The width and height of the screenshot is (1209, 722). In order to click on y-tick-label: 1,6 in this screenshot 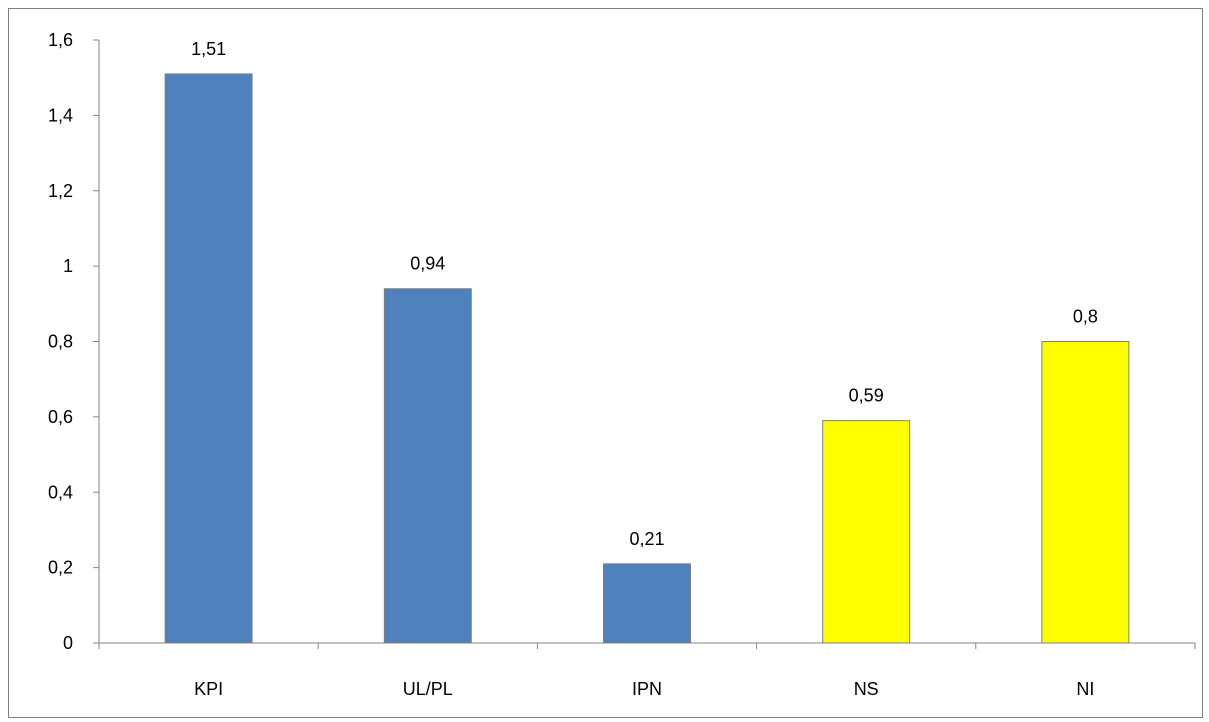, I will do `click(60, 40)`.